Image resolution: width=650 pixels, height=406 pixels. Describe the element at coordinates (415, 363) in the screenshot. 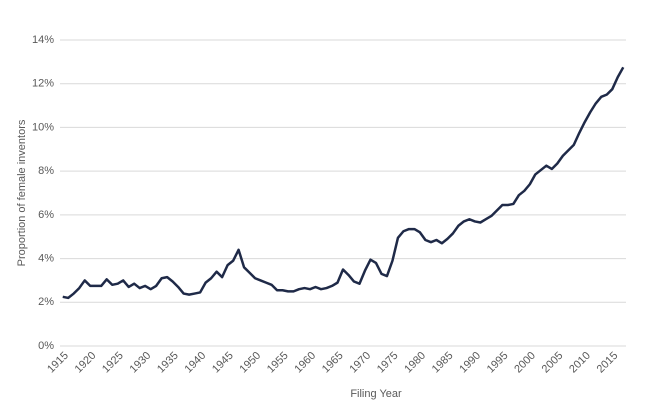

I see `x-tick-label: 1980` at that location.